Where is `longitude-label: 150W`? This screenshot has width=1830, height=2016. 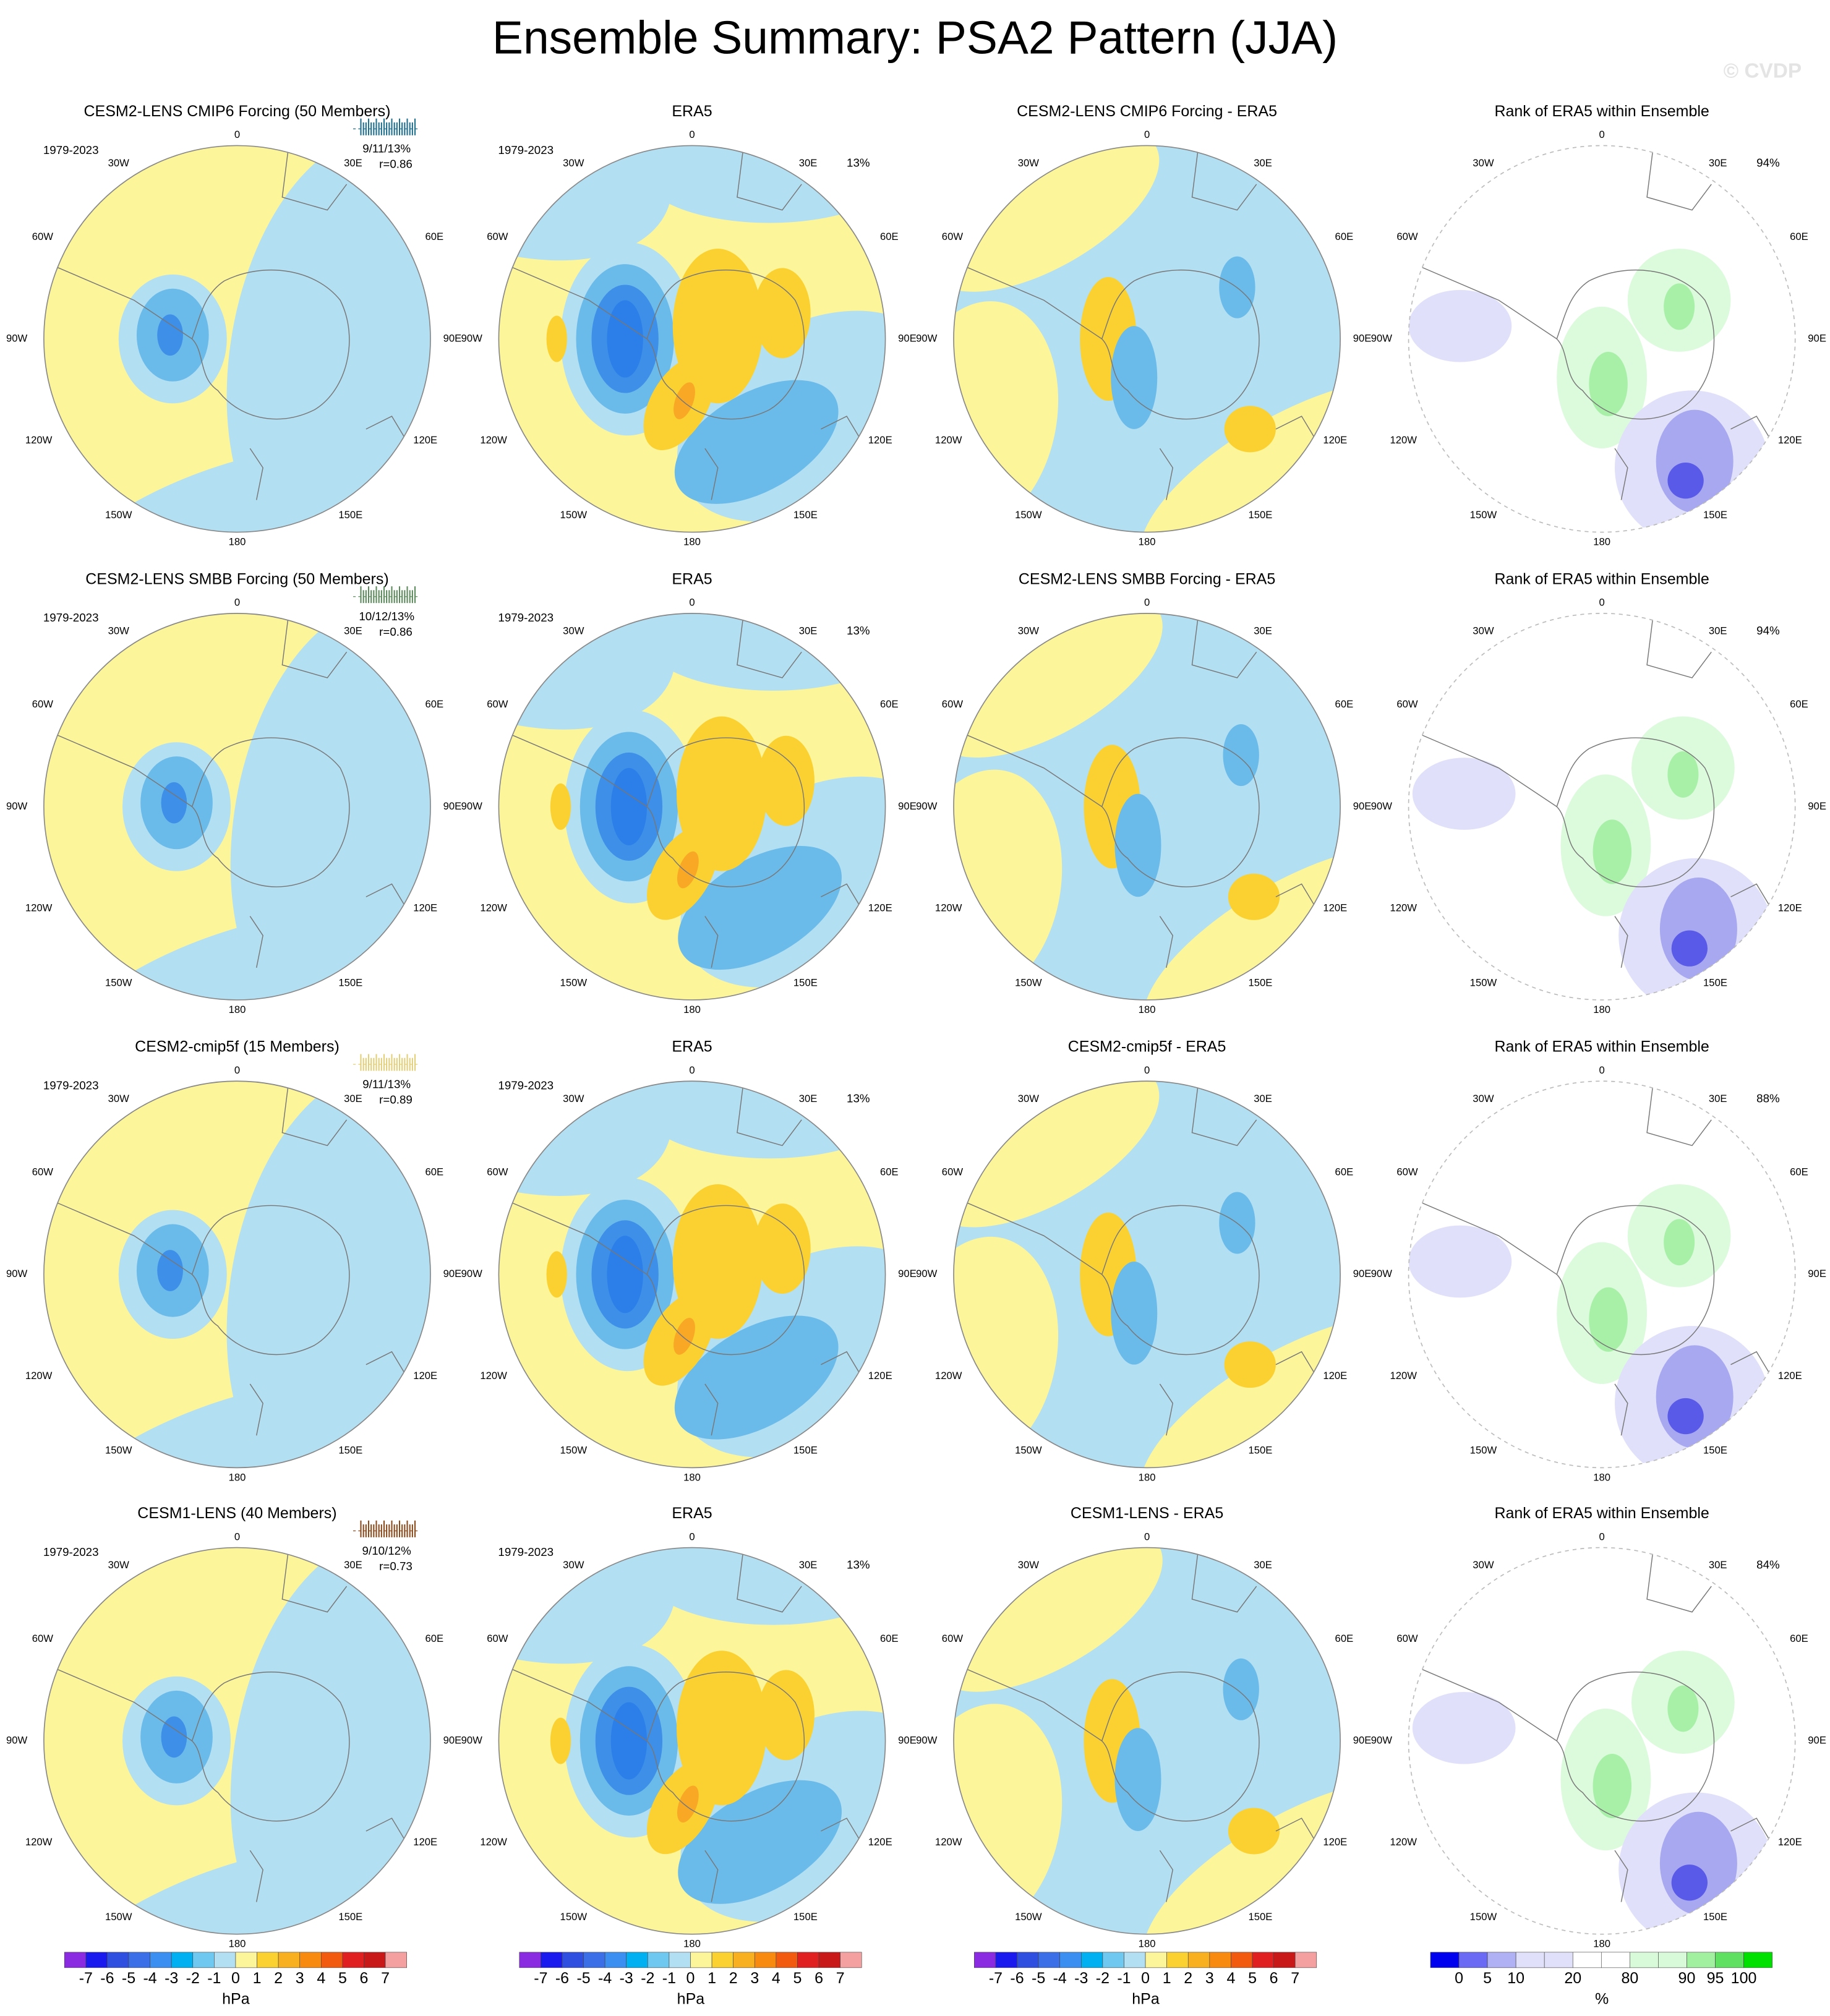
longitude-label: 150W is located at coordinates (1483, 1917).